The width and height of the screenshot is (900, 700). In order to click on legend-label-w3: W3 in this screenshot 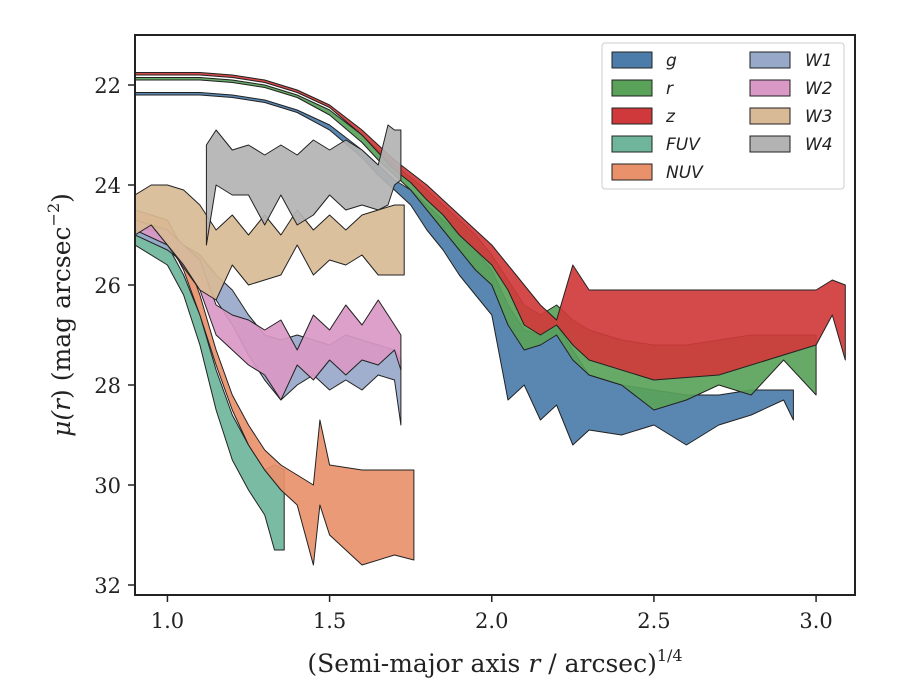, I will do `click(819, 117)`.